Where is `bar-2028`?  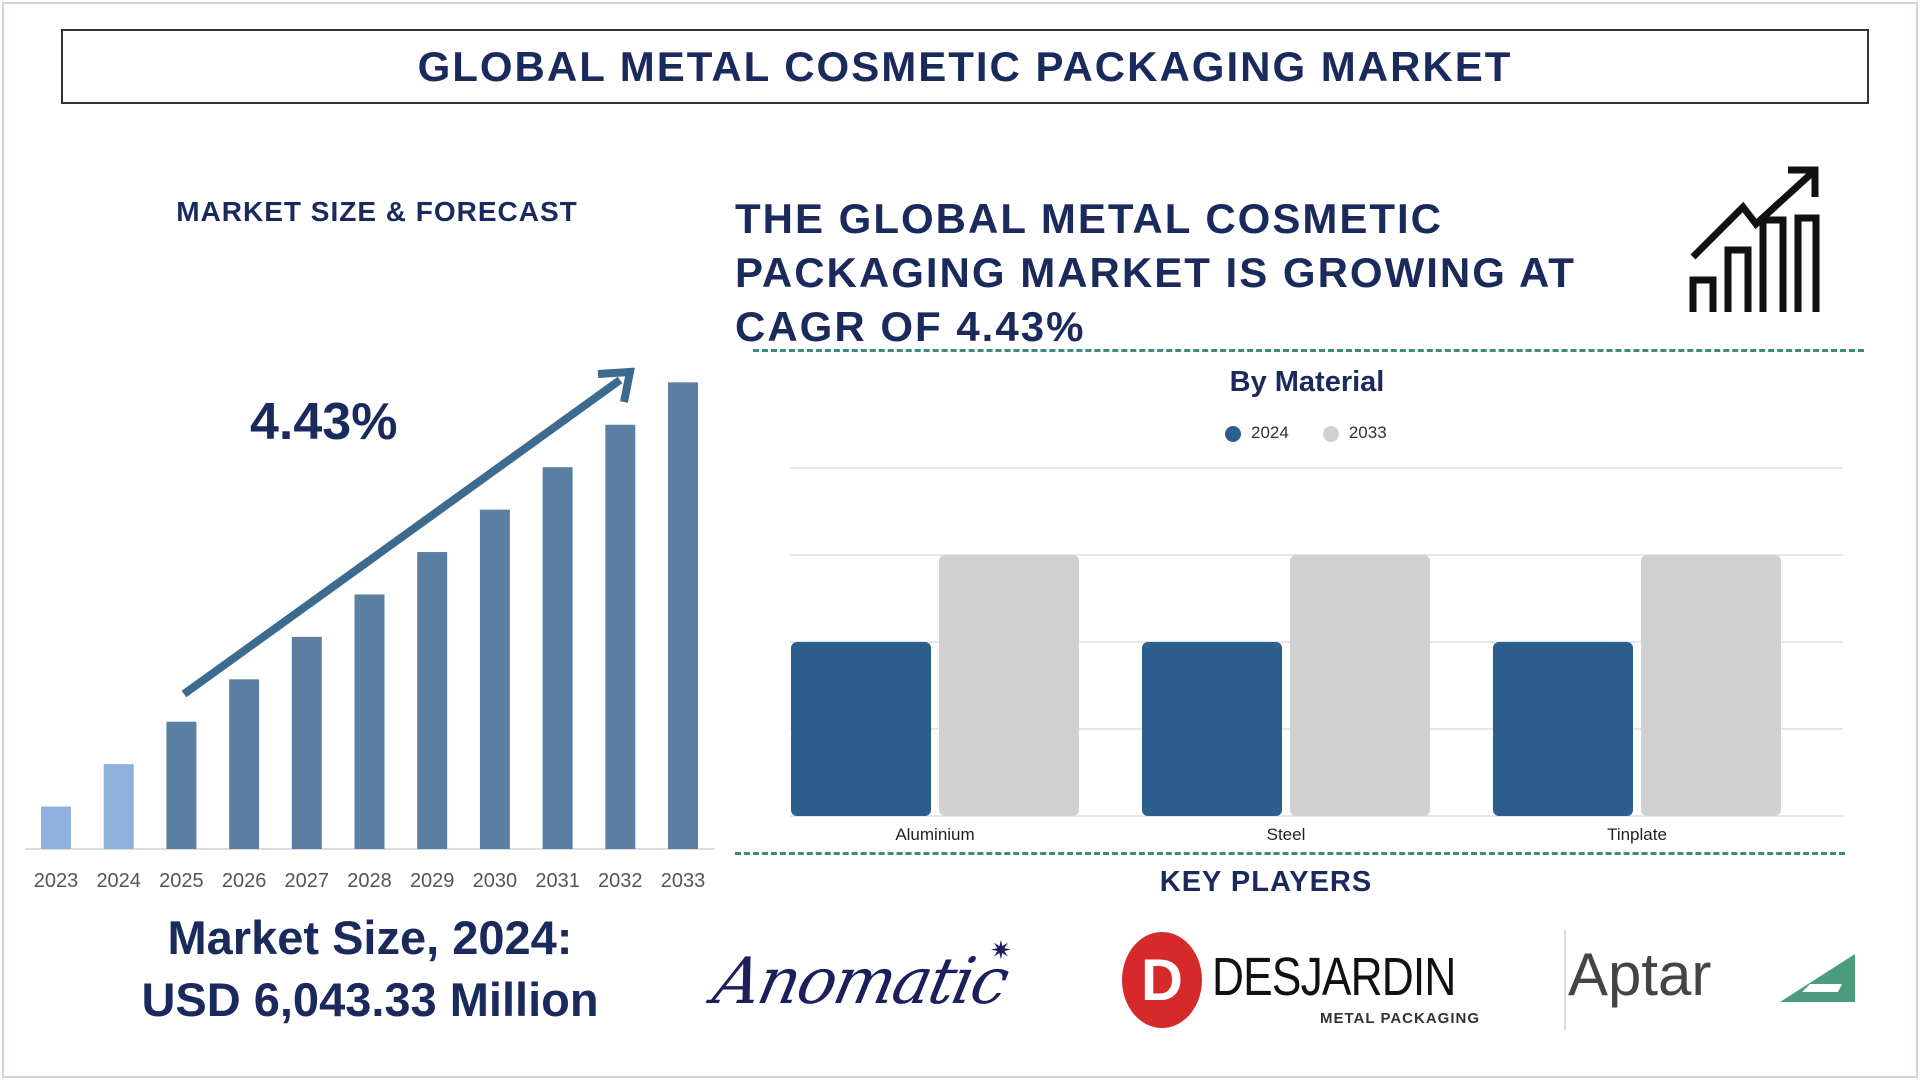 bar-2028 is located at coordinates (369, 721).